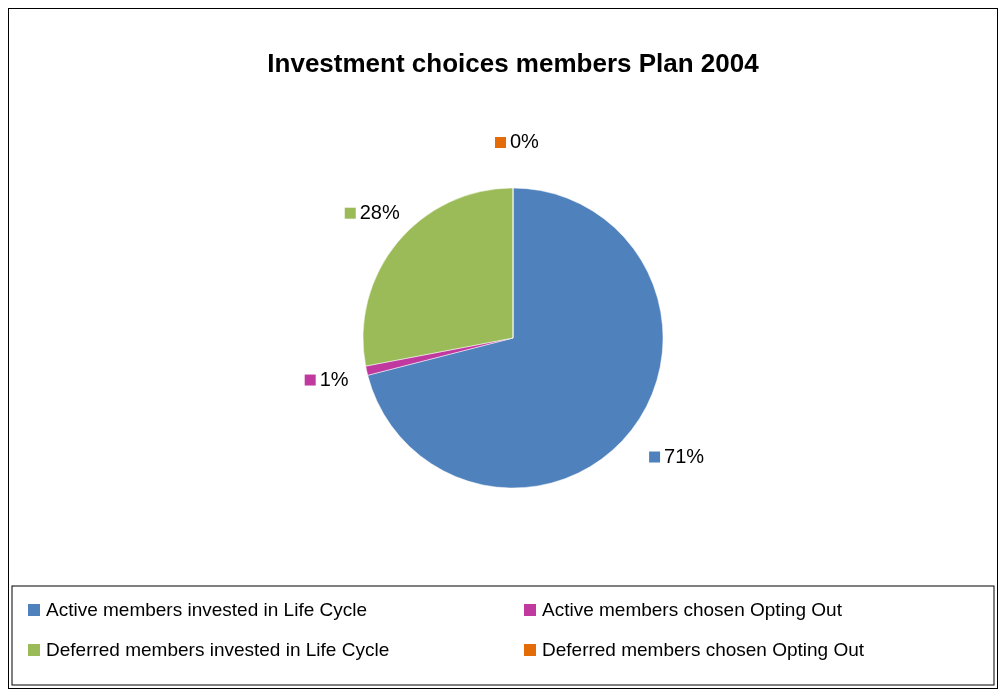 The height and width of the screenshot is (697, 1006). What do you see at coordinates (692, 609) in the screenshot?
I see `legend-label: Active members chosen Opting Out` at bounding box center [692, 609].